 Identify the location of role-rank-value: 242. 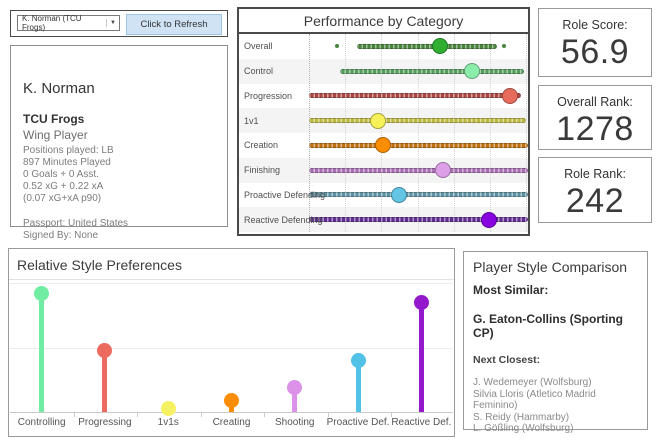
(595, 201).